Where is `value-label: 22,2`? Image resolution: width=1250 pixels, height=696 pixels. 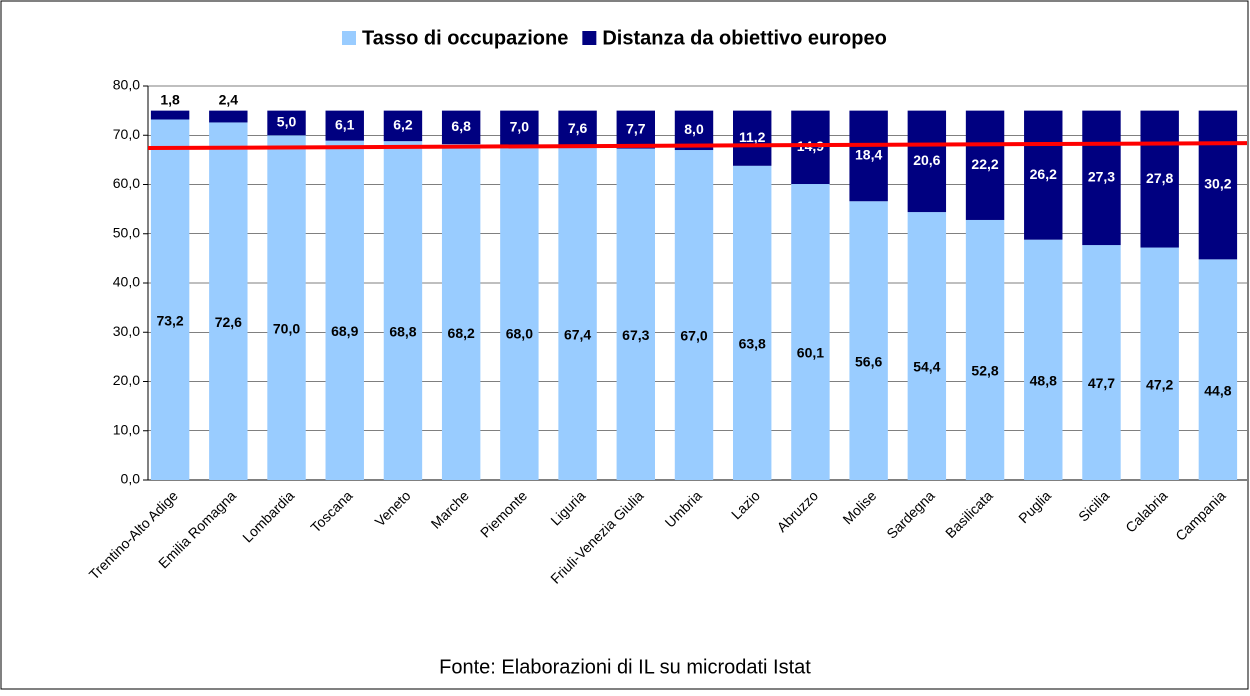
value-label: 22,2 is located at coordinates (984, 164).